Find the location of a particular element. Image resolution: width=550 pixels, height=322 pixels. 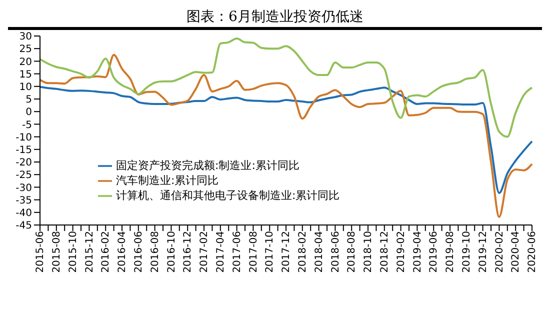

x-tick-label: 2016-06 is located at coordinates (139, 252).